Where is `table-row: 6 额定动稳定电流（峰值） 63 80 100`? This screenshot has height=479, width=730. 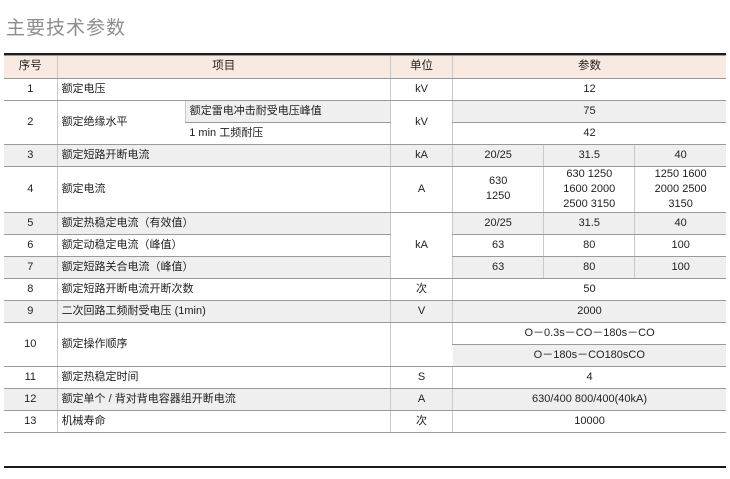
table-row: 6 额定动稳定电流（峰值） 63 80 100 is located at coordinates (365, 245).